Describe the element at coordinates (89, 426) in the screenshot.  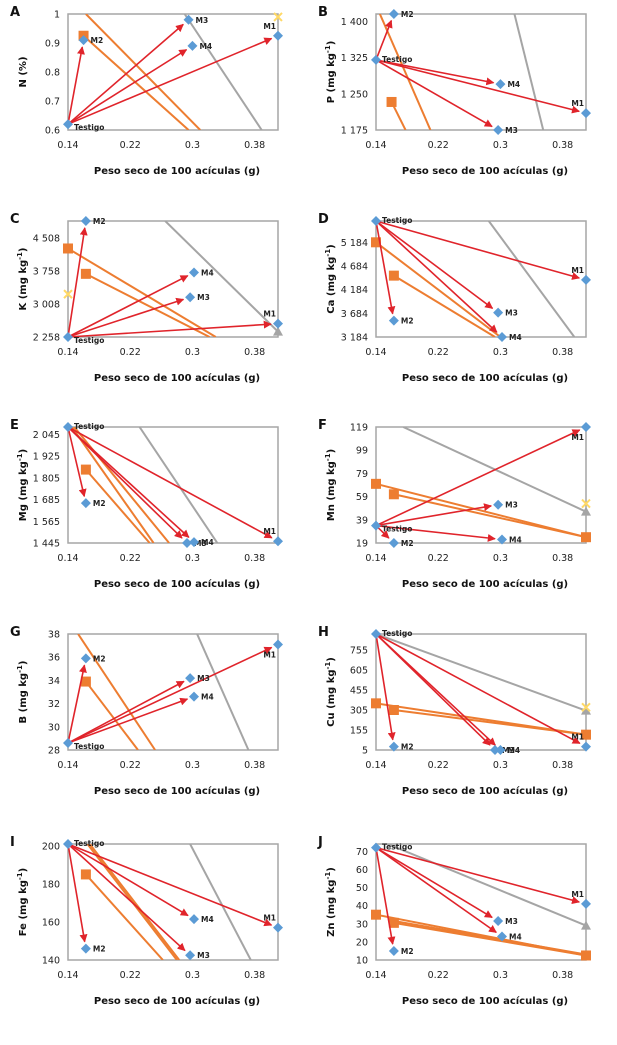
I see `point-label: Testigo` at that location.